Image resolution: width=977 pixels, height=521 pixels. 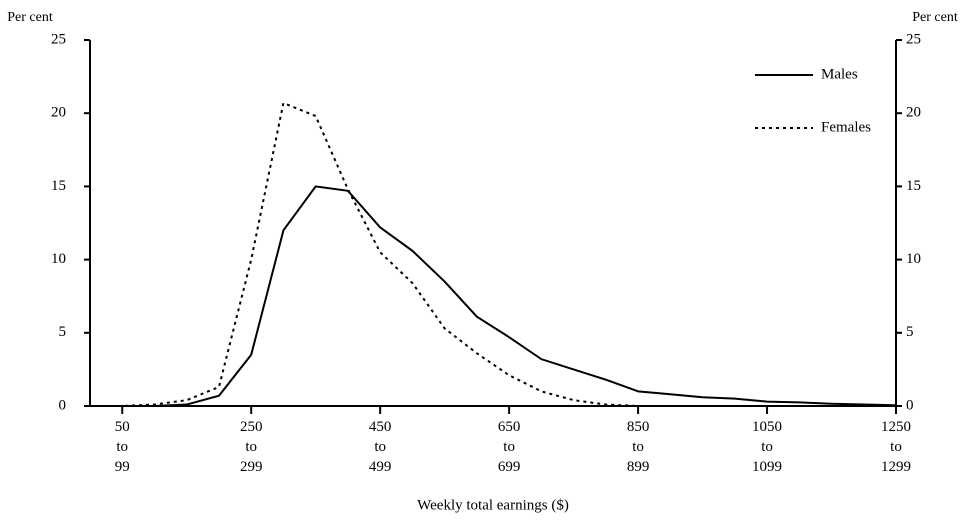 I want to click on y-tick-label: 10, so click(x=58, y=259).